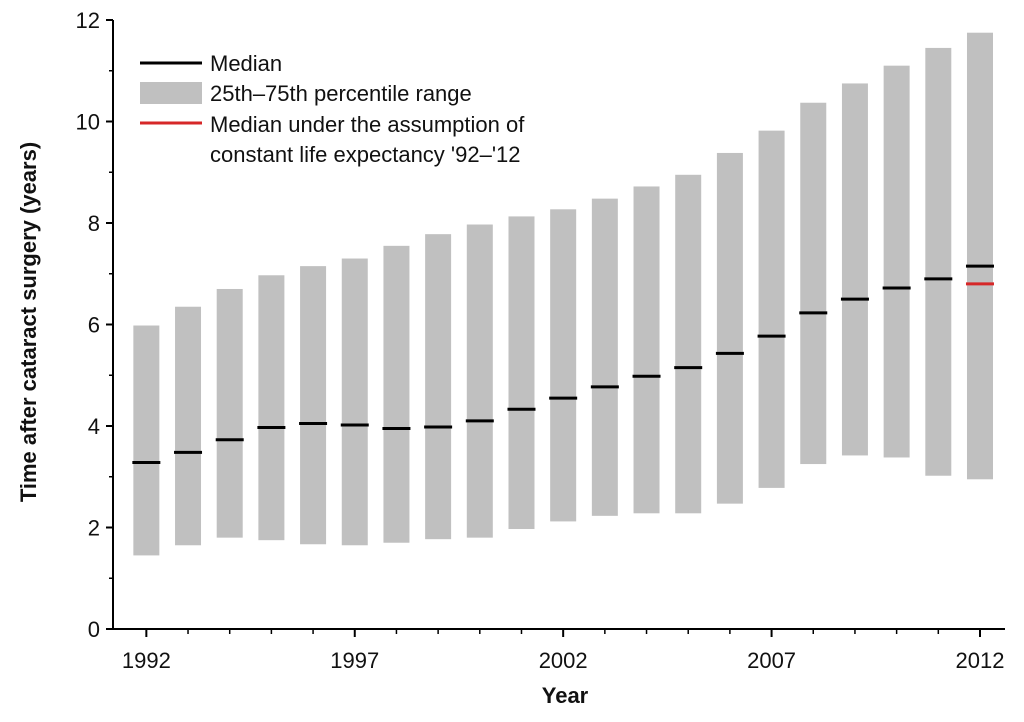 The image size is (1024, 722). Describe the element at coordinates (28, 322) in the screenshot. I see `y-axis-title: Time after cataract surgery (years)` at that location.